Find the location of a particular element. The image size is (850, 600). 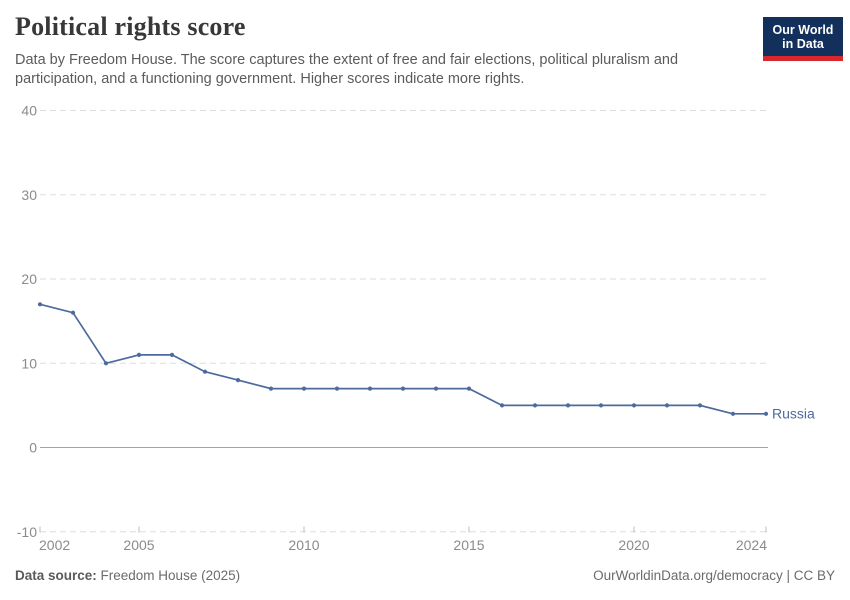

y-axis-label: 0 is located at coordinates (33, 448).